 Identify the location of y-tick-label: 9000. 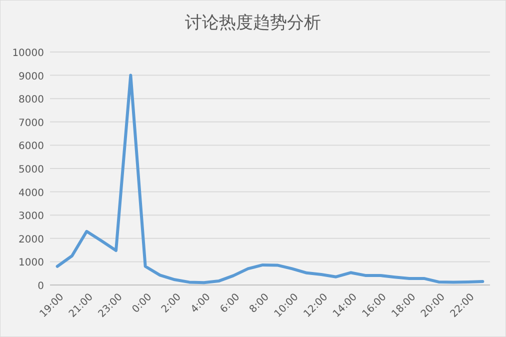
(31, 76).